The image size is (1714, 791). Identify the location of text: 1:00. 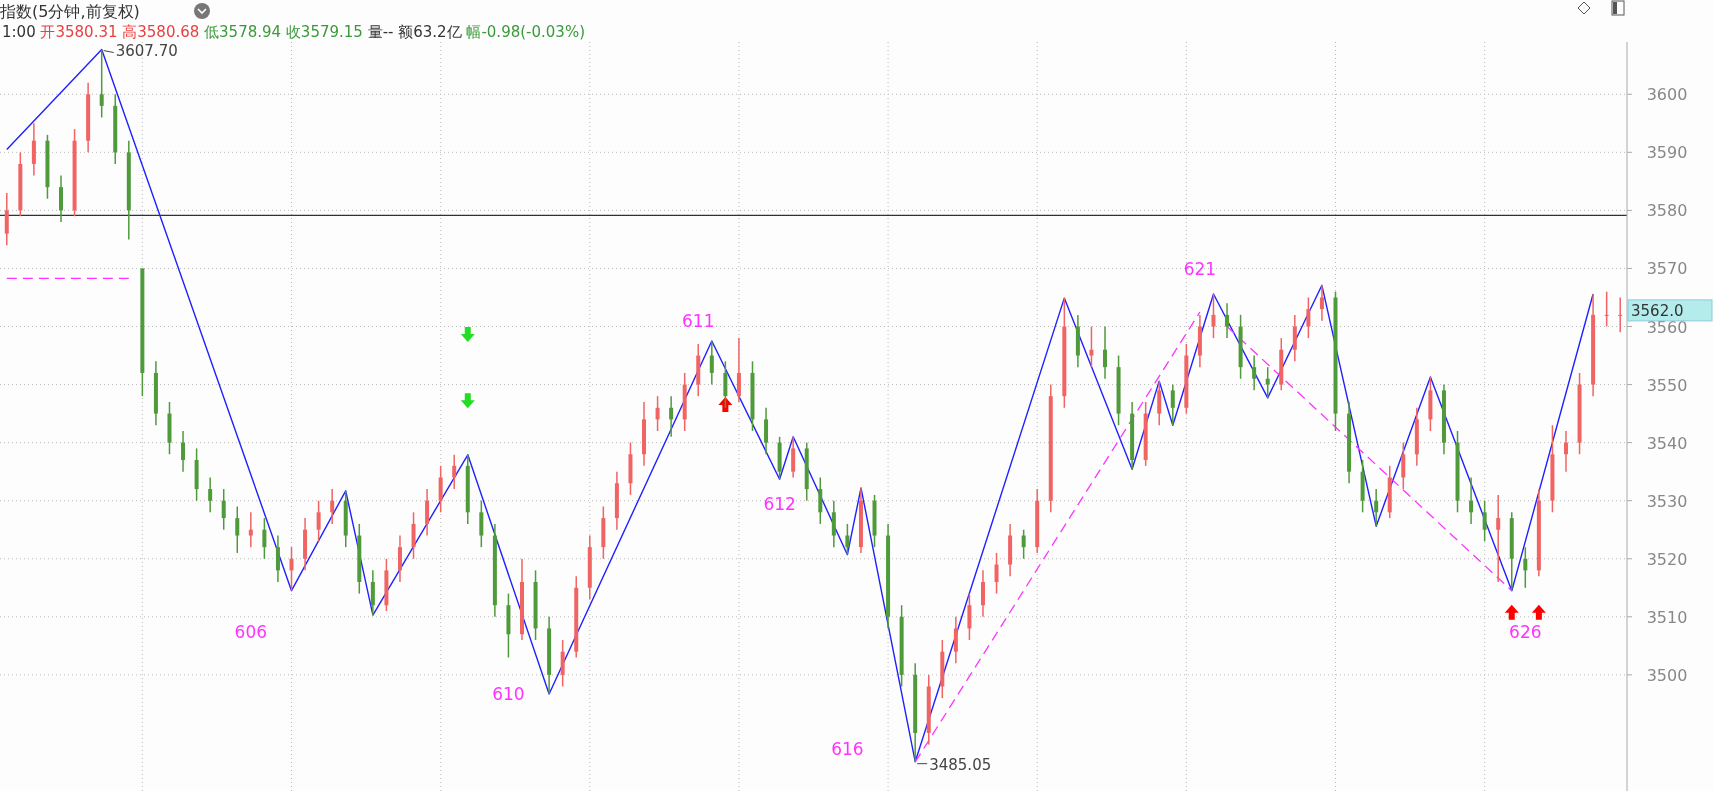
(21, 32).